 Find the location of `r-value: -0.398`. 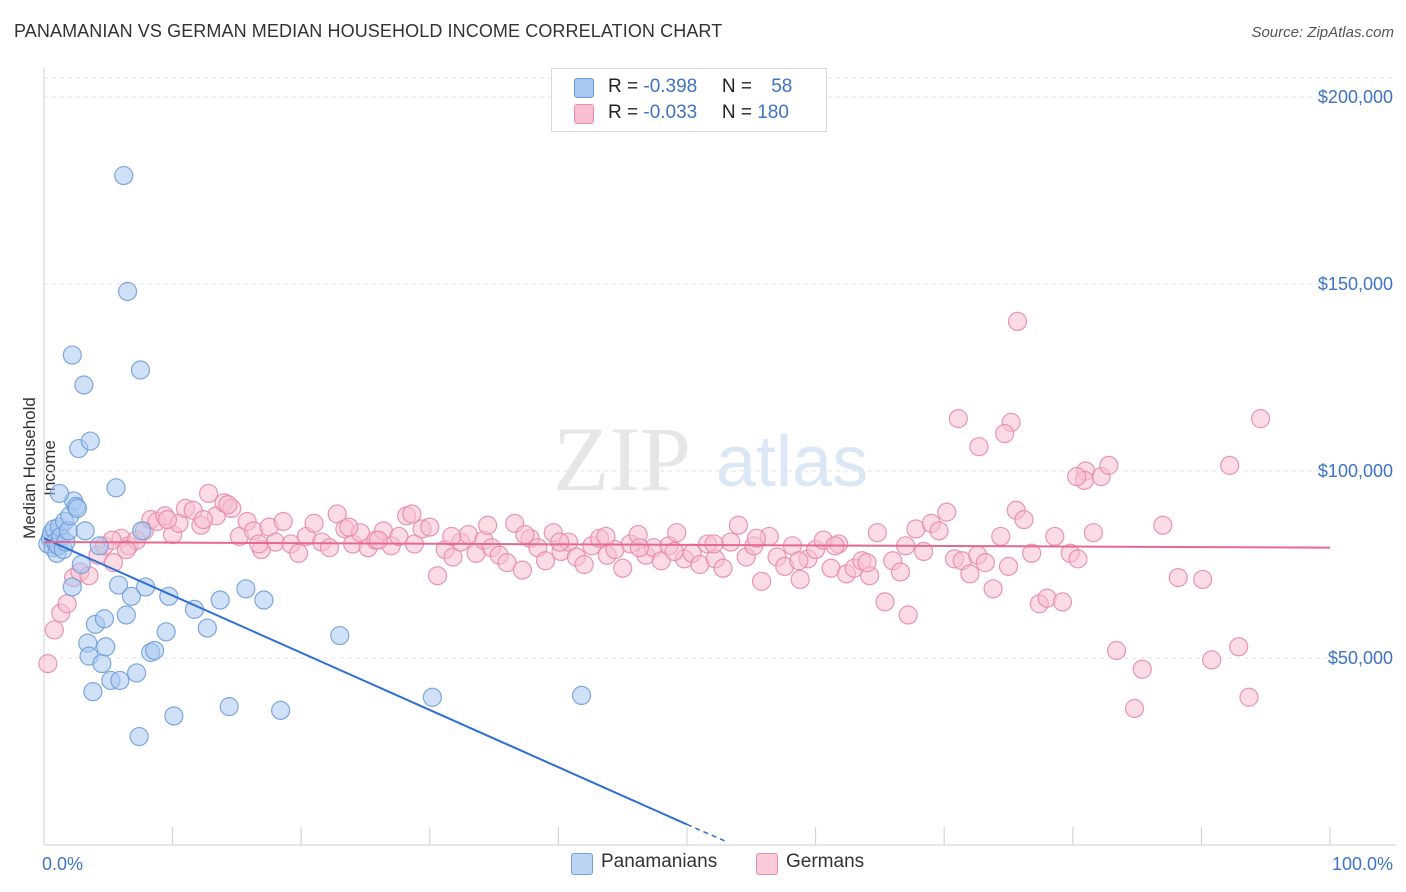

r-value: -0.398 is located at coordinates (670, 86).